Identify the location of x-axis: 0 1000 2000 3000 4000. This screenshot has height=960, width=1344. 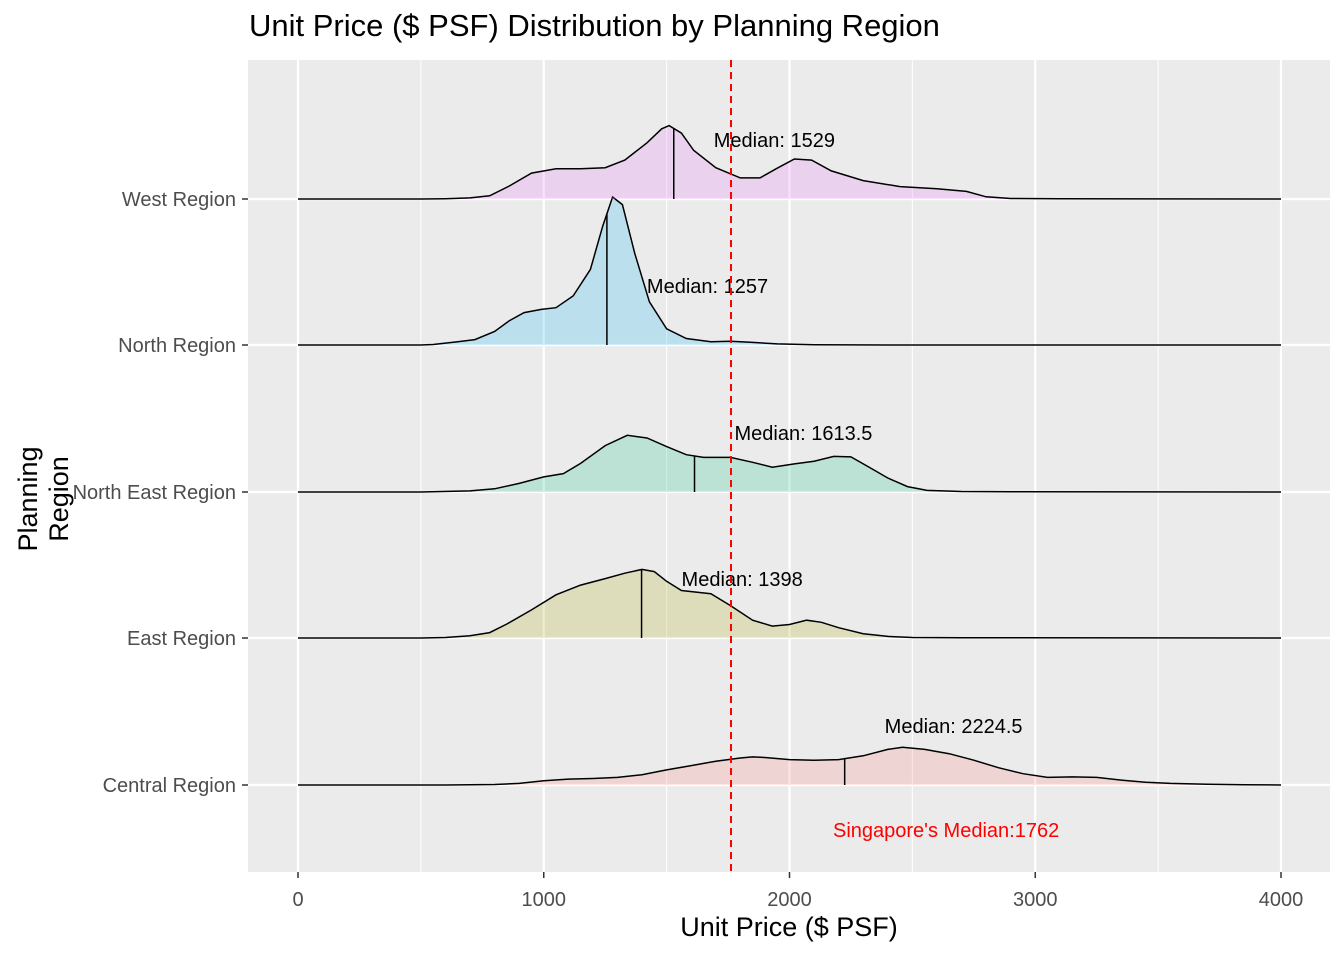
(797, 891).